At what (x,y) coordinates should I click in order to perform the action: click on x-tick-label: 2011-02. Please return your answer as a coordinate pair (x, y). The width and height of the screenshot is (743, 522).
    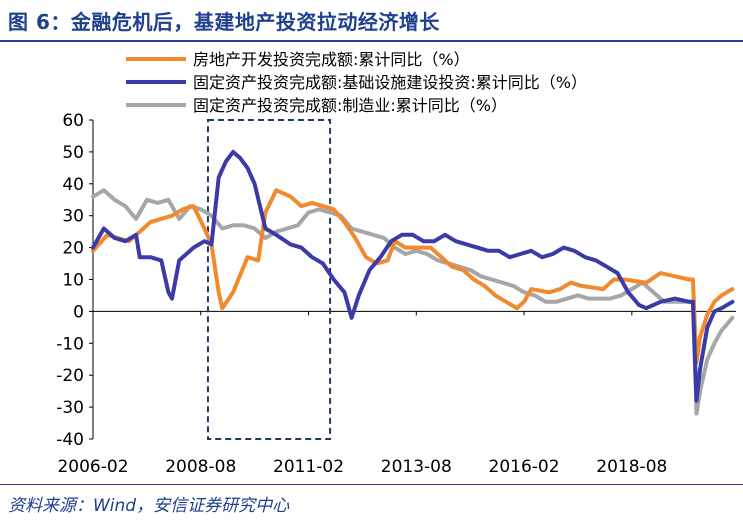
    Looking at the image, I should click on (308, 467).